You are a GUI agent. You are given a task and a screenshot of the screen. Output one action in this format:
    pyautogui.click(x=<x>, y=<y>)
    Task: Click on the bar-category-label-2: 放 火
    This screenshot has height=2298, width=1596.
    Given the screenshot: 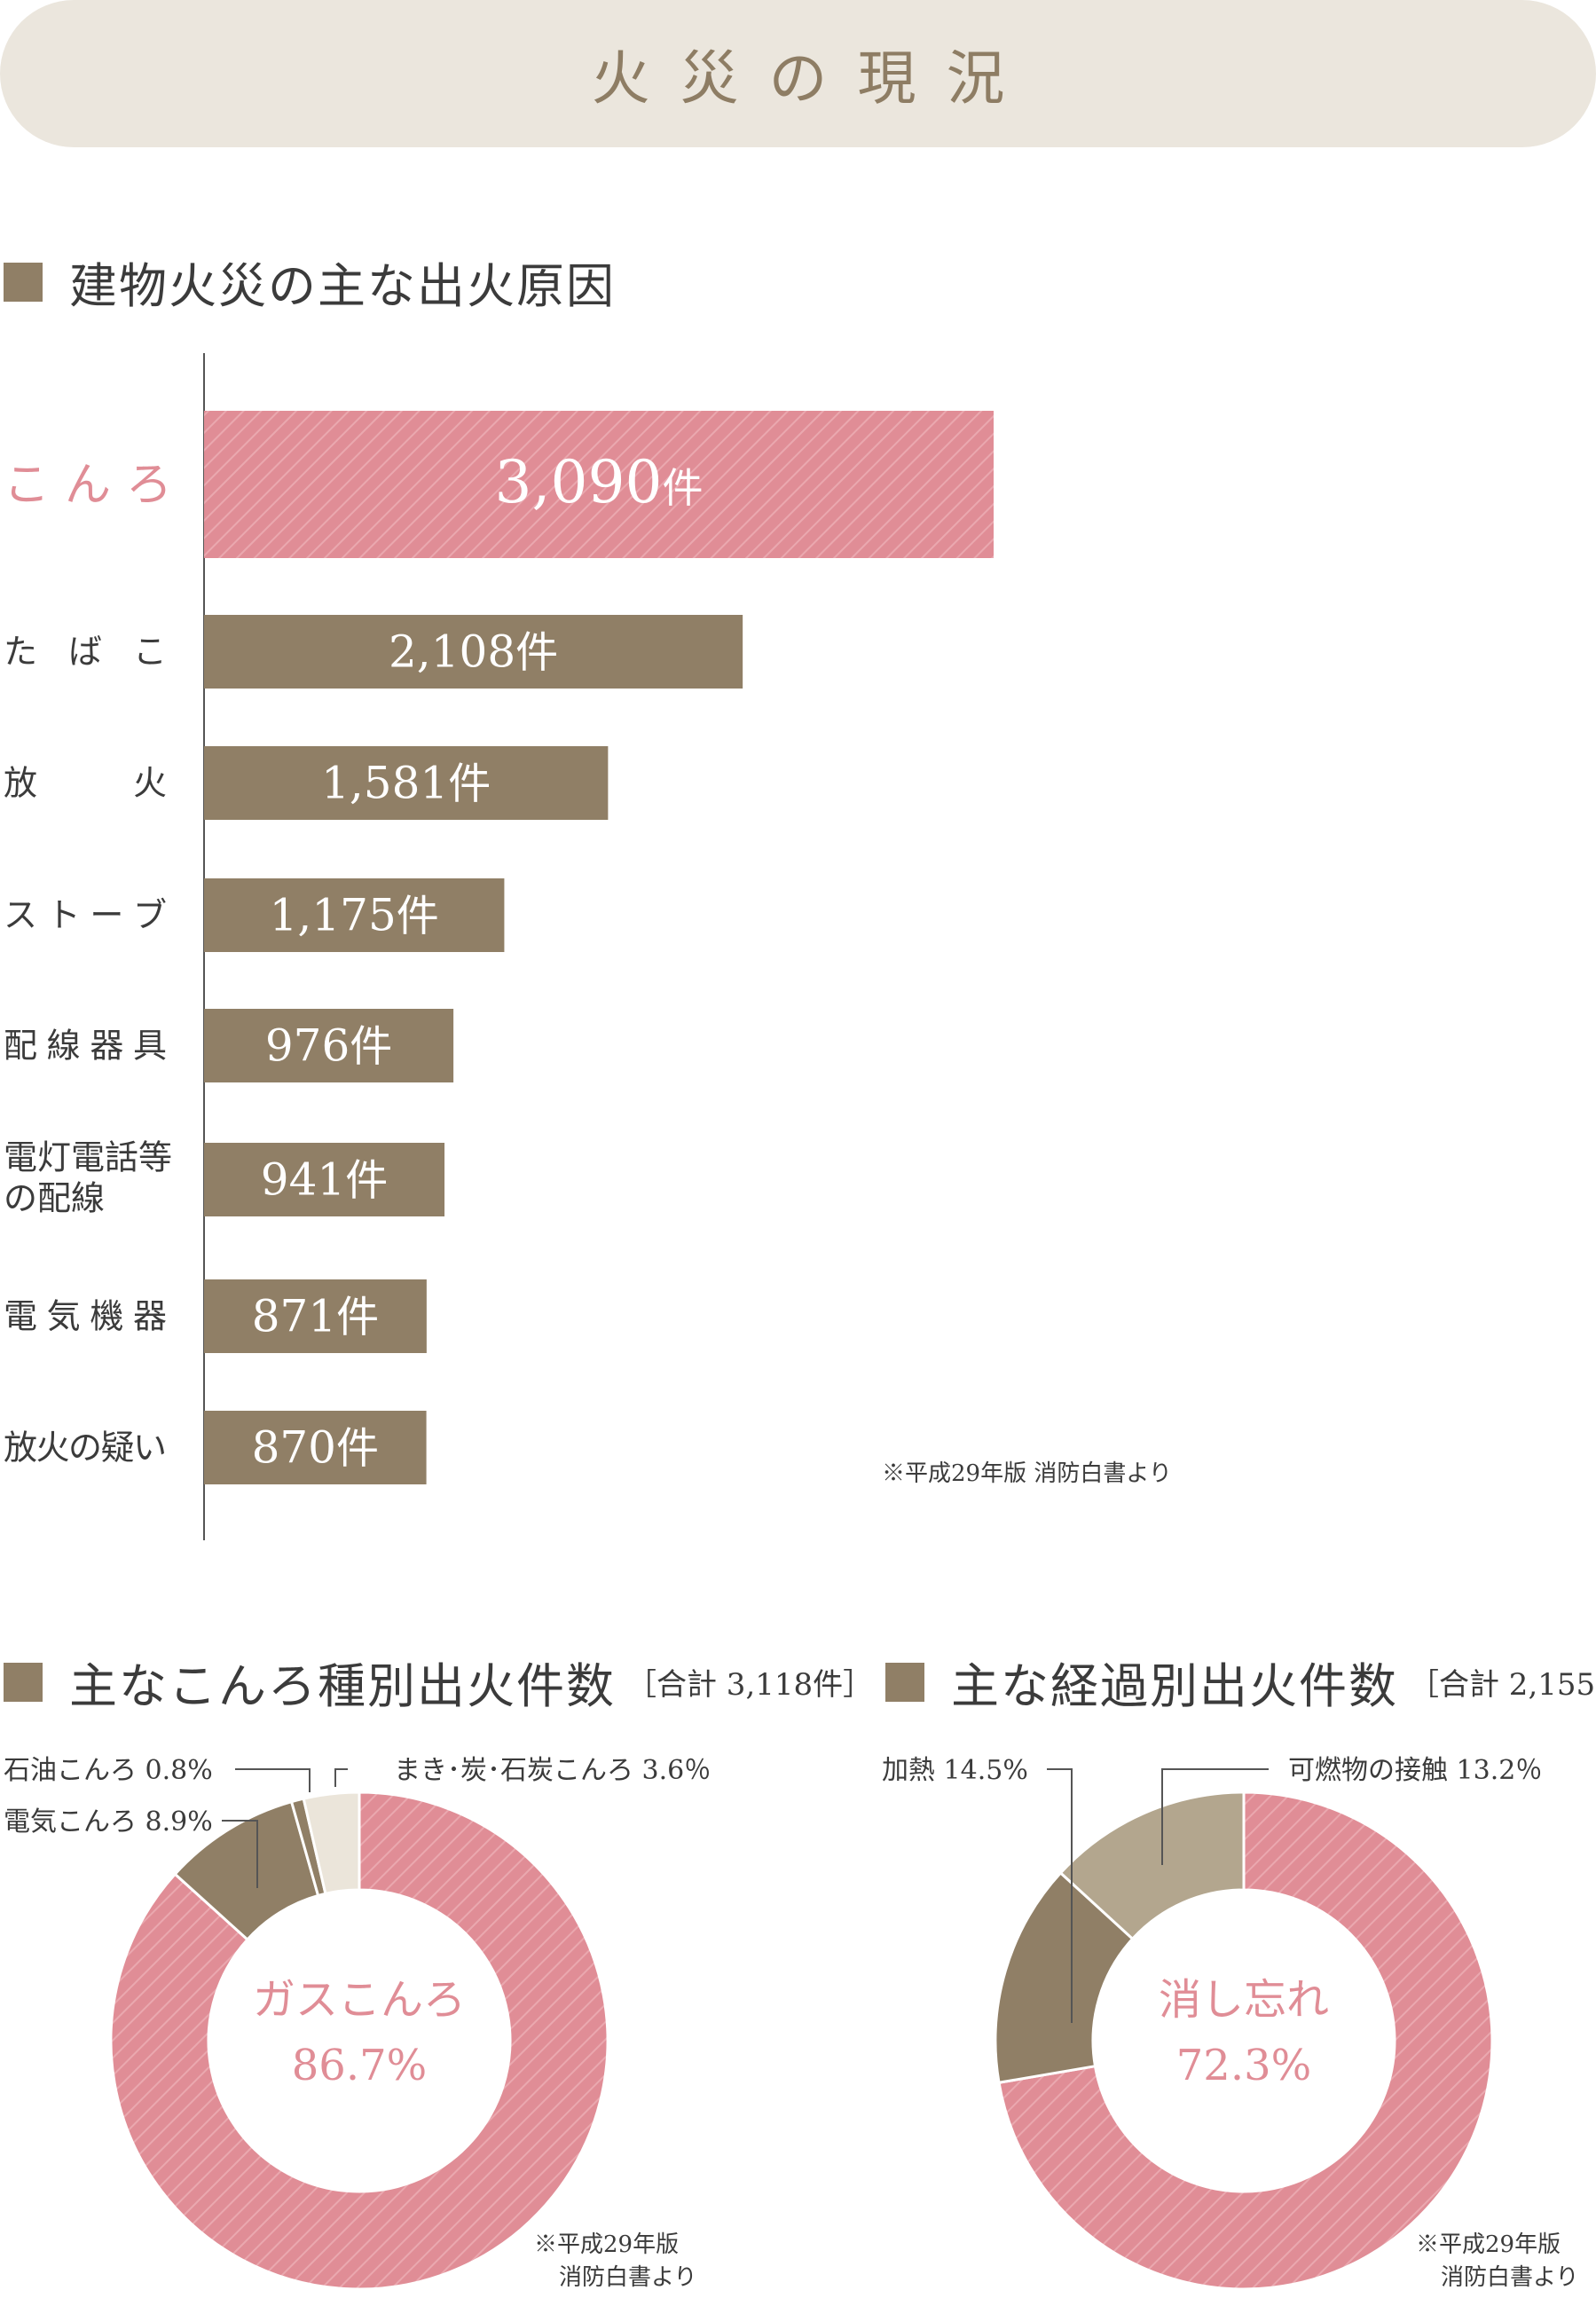 What is the action you would take?
    pyautogui.click(x=85, y=783)
    